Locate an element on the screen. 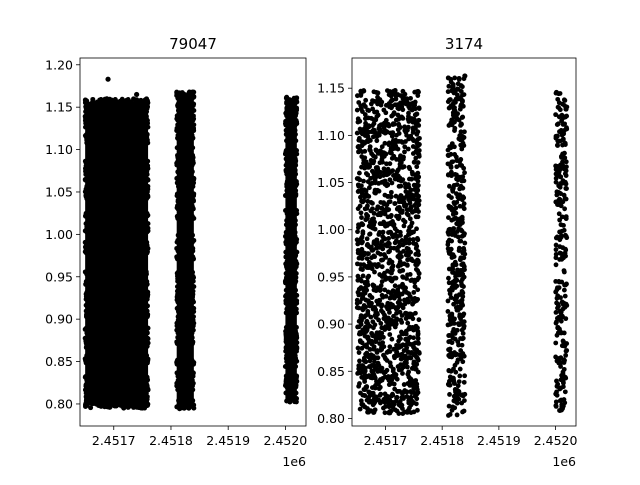 Image resolution: width=640 pixels, height=485 pixels. y-tick-label: 1.15 is located at coordinates (331, 88).